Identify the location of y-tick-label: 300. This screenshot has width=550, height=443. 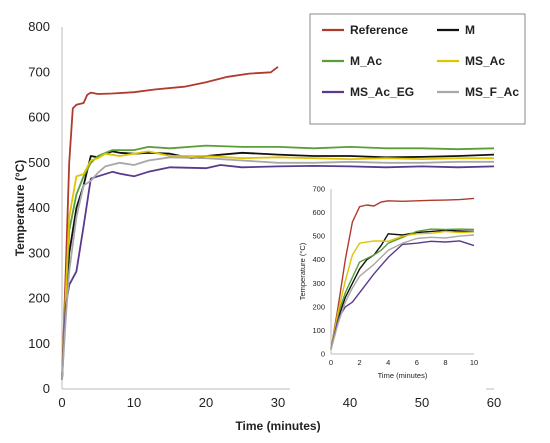
(39, 252).